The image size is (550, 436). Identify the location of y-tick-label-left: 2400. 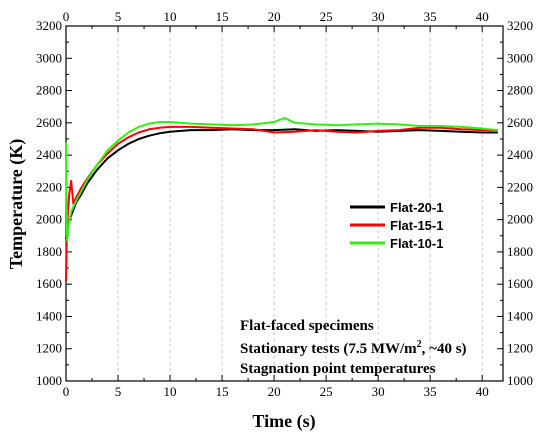
(49, 154).